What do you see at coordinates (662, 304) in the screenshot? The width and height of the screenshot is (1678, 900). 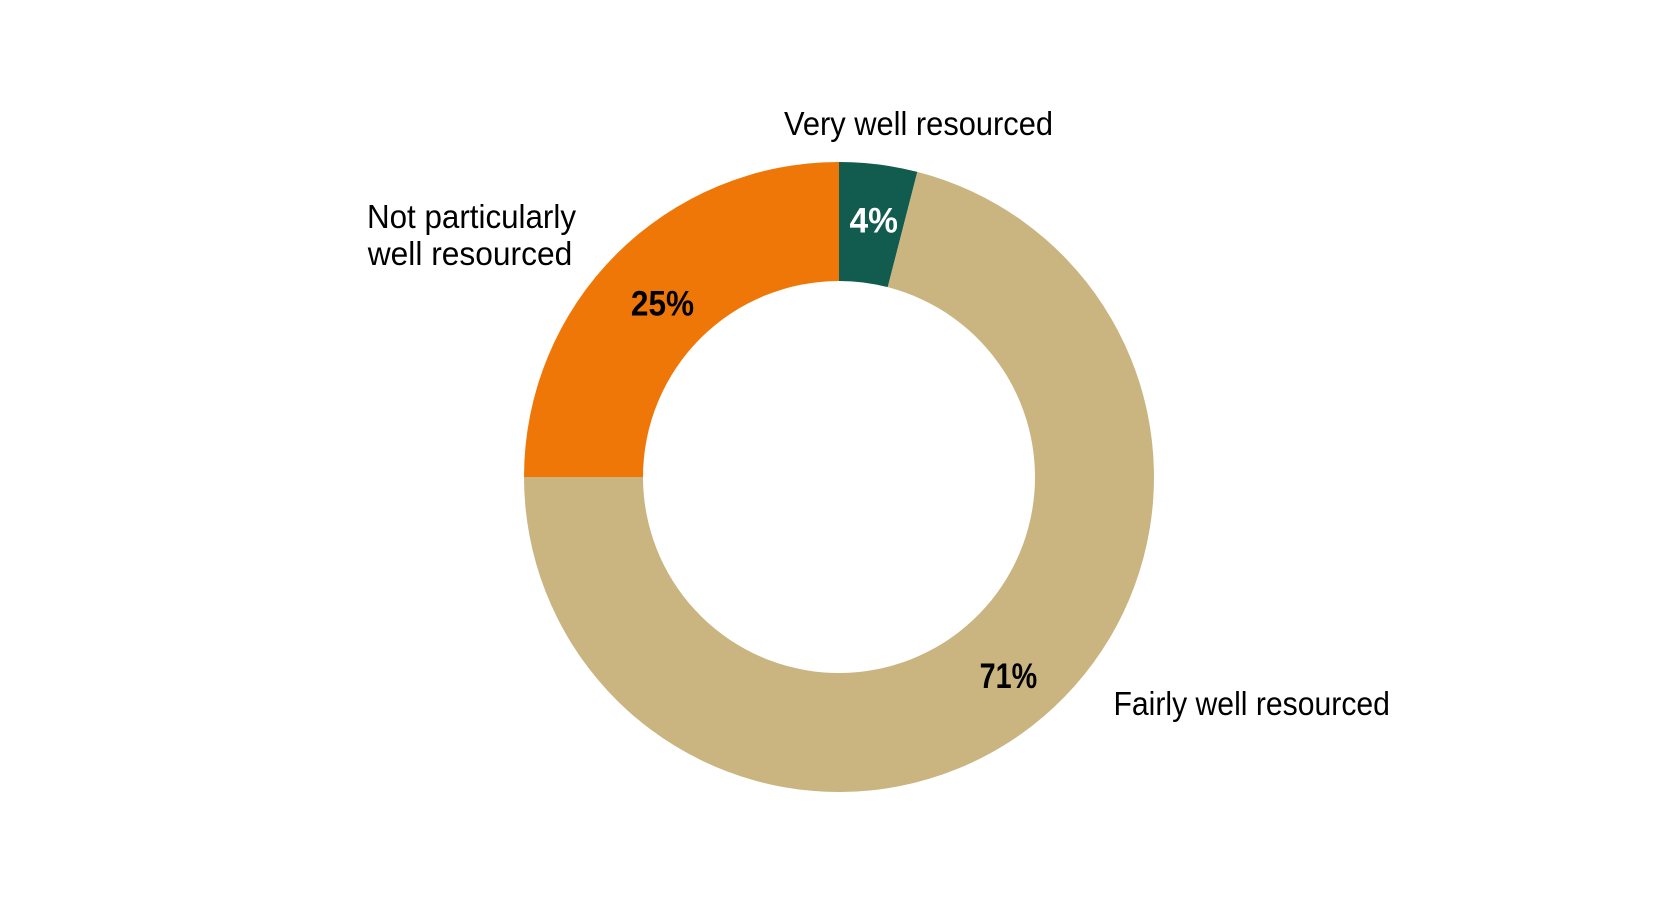 I see `svg-text: 25%` at bounding box center [662, 304].